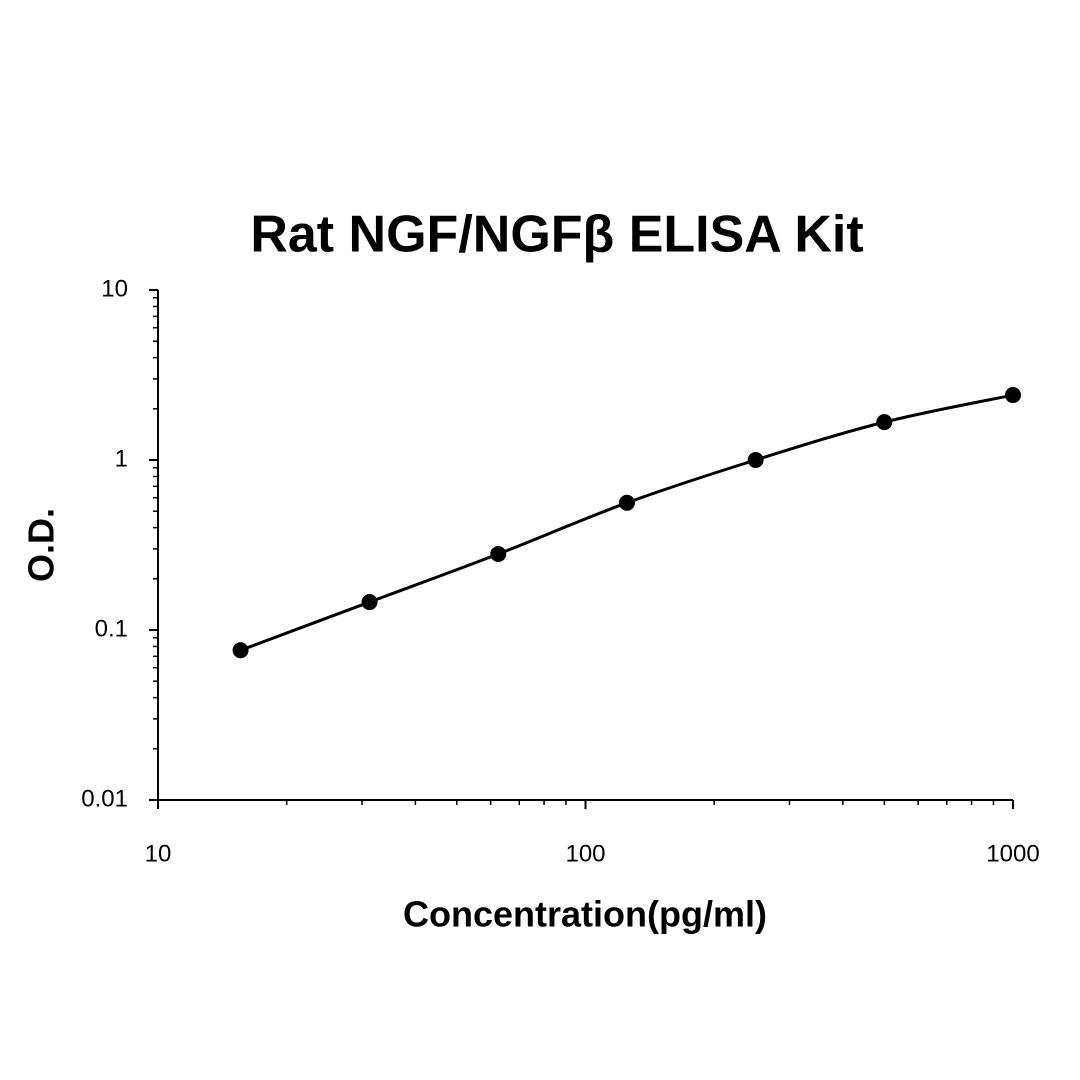 This screenshot has width=1080, height=1080. Describe the element at coordinates (585, 853) in the screenshot. I see `x-tick-label: 100` at that location.